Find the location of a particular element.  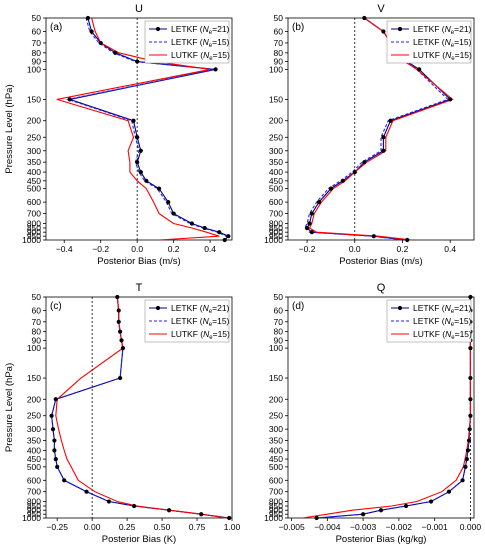

y-tick-label: 90 is located at coordinates (279, 340).